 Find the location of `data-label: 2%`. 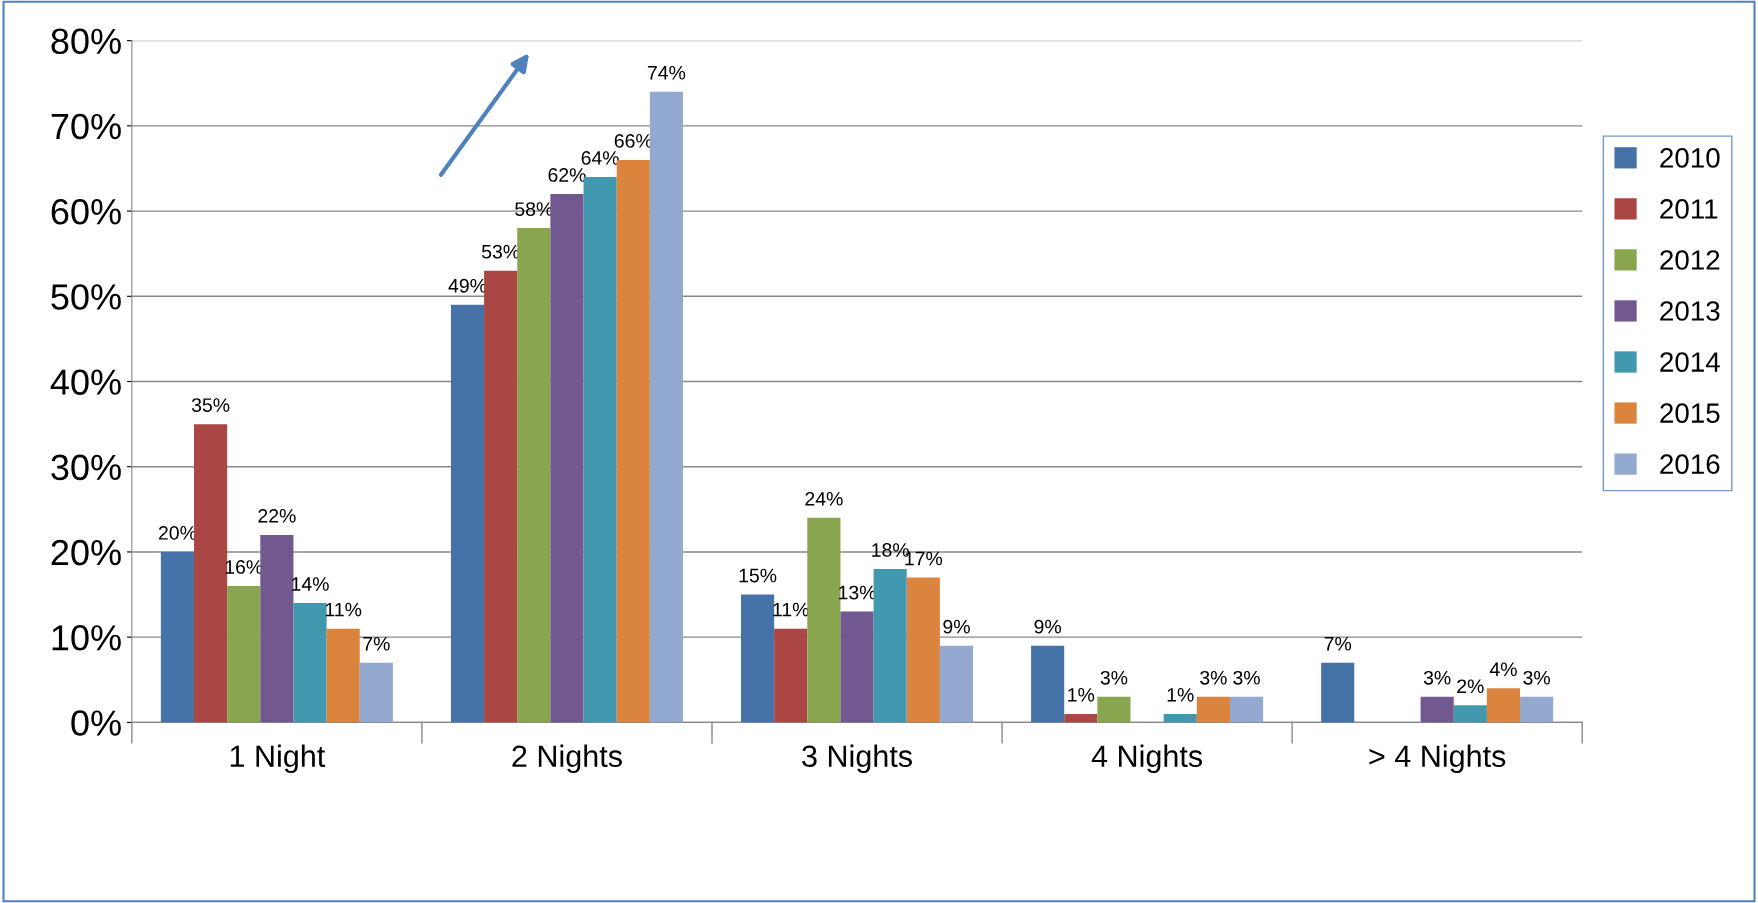

data-label: 2% is located at coordinates (1470, 686).